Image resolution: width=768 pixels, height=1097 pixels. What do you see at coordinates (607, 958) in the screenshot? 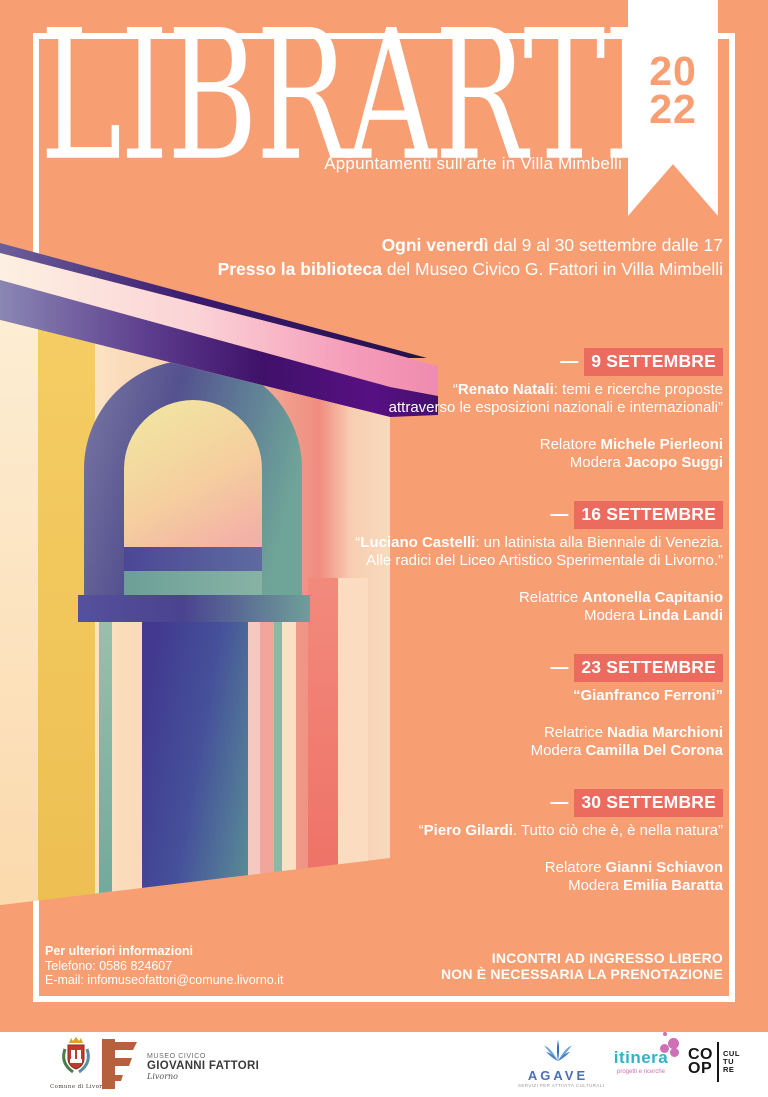
I see `notice-line-1: INCONTRI AD INGRESSO LIBERO` at bounding box center [607, 958].